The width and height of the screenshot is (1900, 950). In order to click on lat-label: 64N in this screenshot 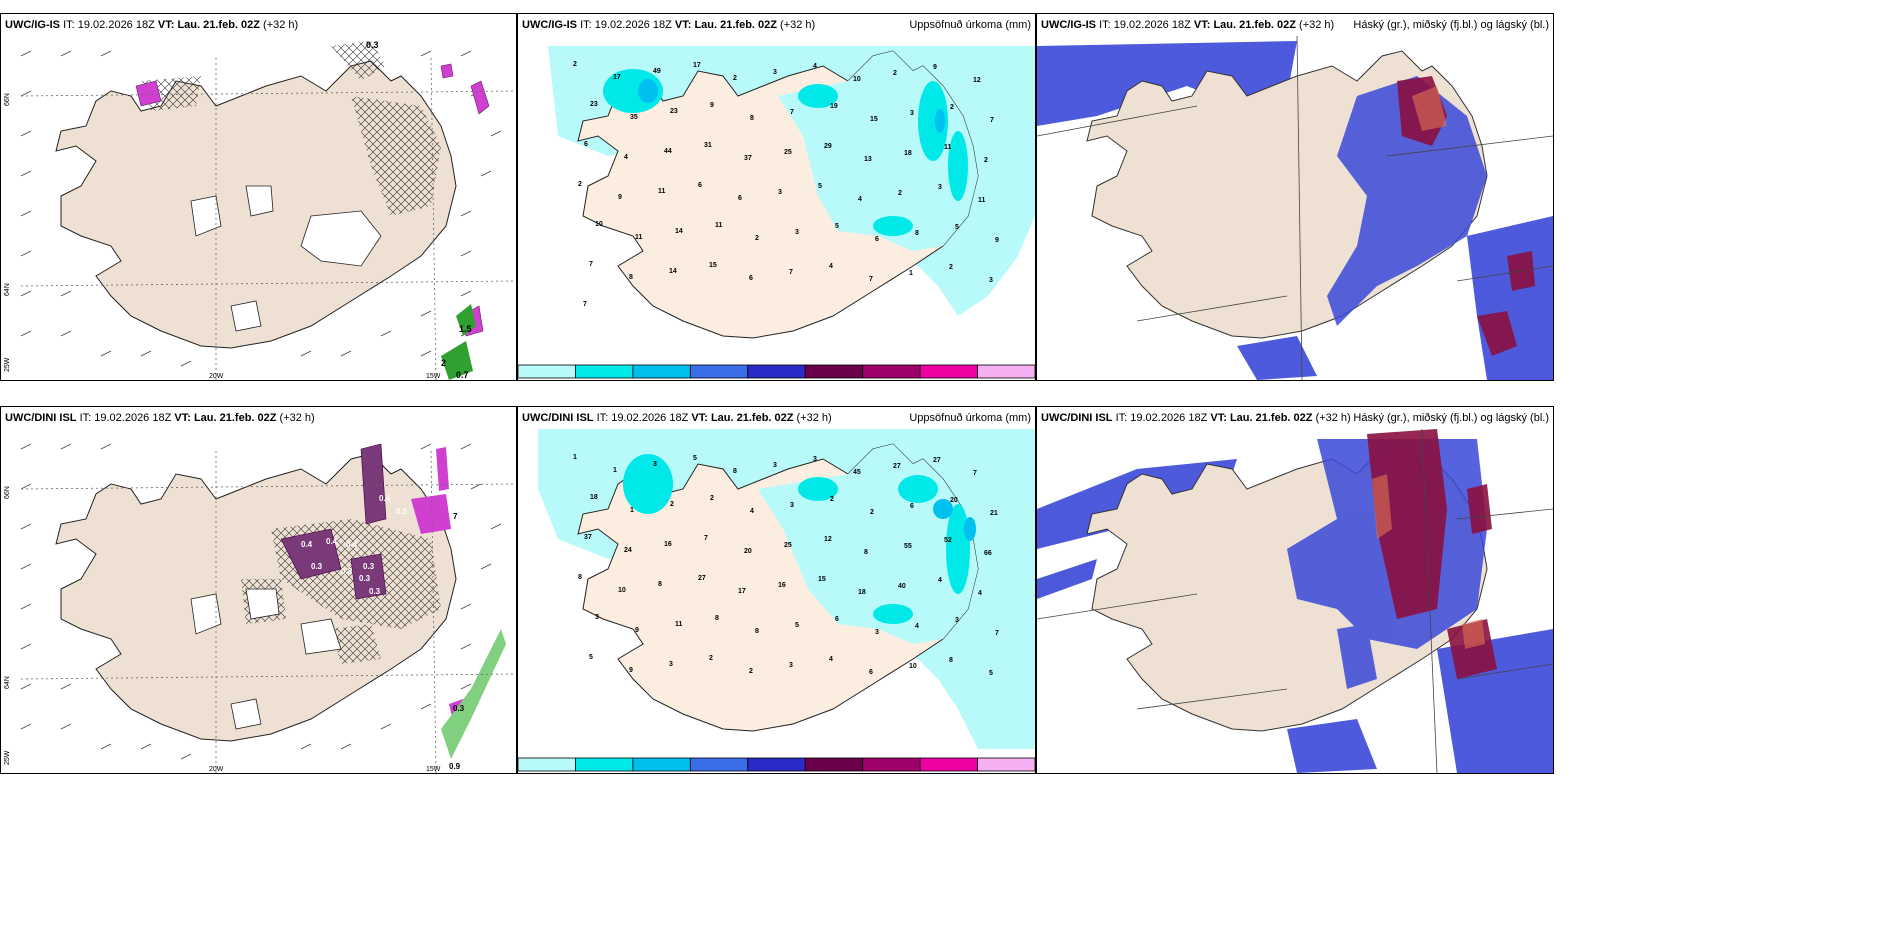, I will do `click(7, 289)`.